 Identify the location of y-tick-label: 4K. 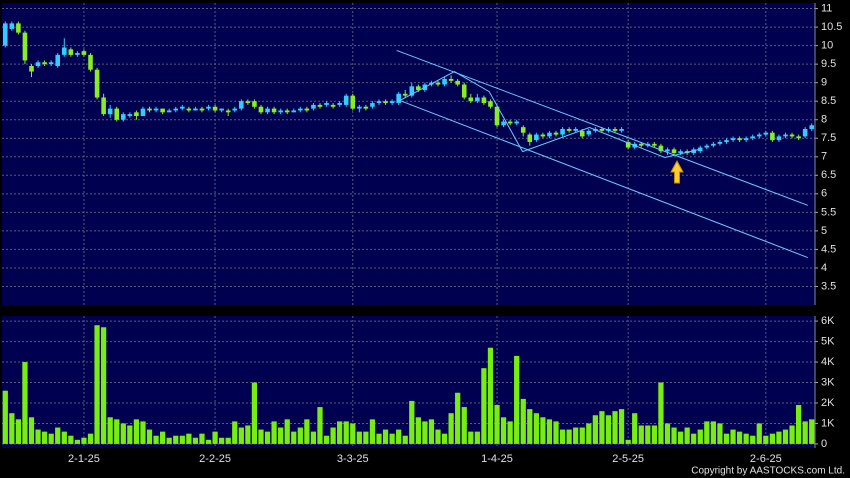
(828, 362).